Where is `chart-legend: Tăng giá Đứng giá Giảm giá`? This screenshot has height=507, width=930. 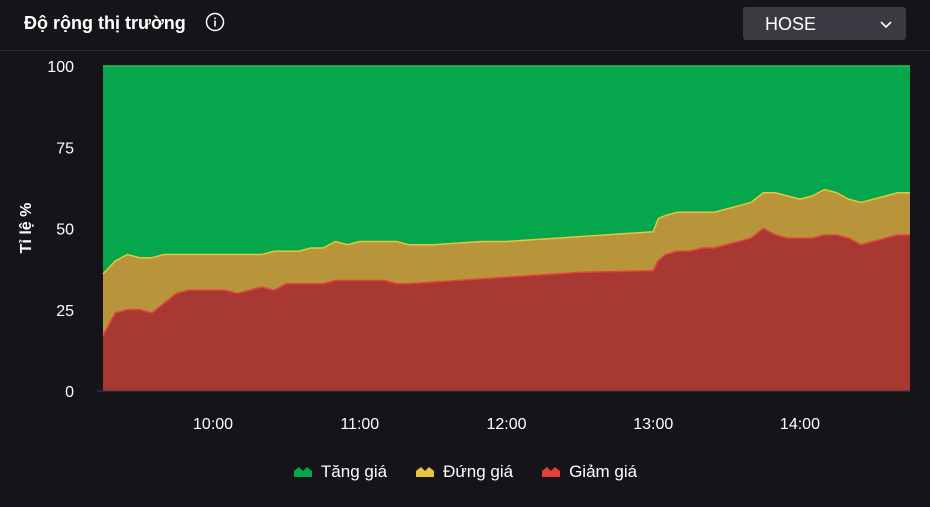
chart-legend: Tăng giá Đứng giá Giảm giá is located at coordinates (465, 472).